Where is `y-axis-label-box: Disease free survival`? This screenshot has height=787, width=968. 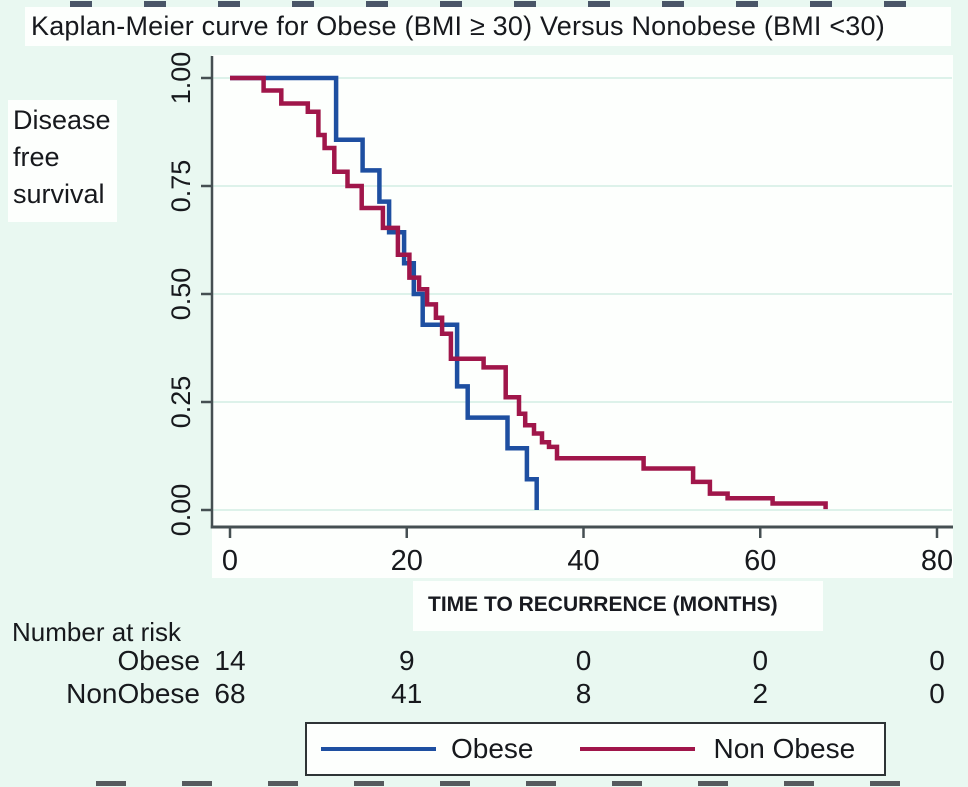
y-axis-label-box: Disease free survival is located at coordinates (62, 161).